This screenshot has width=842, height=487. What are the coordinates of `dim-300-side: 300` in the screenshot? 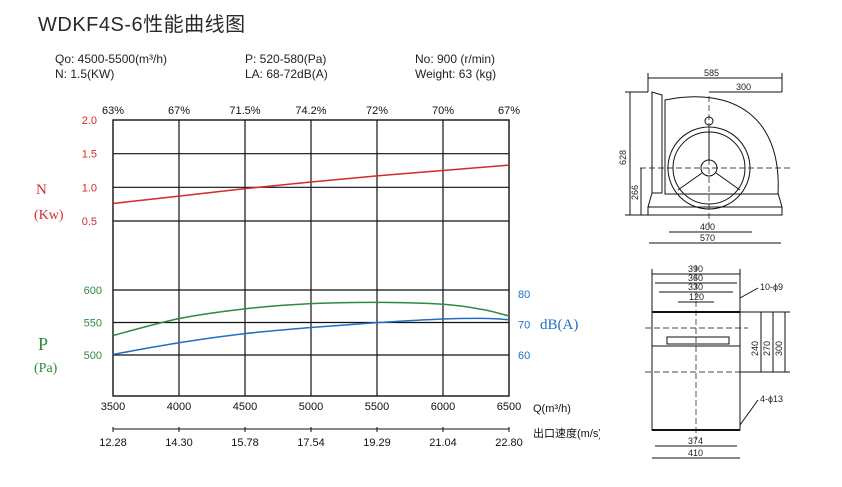 It's located at (779, 348).